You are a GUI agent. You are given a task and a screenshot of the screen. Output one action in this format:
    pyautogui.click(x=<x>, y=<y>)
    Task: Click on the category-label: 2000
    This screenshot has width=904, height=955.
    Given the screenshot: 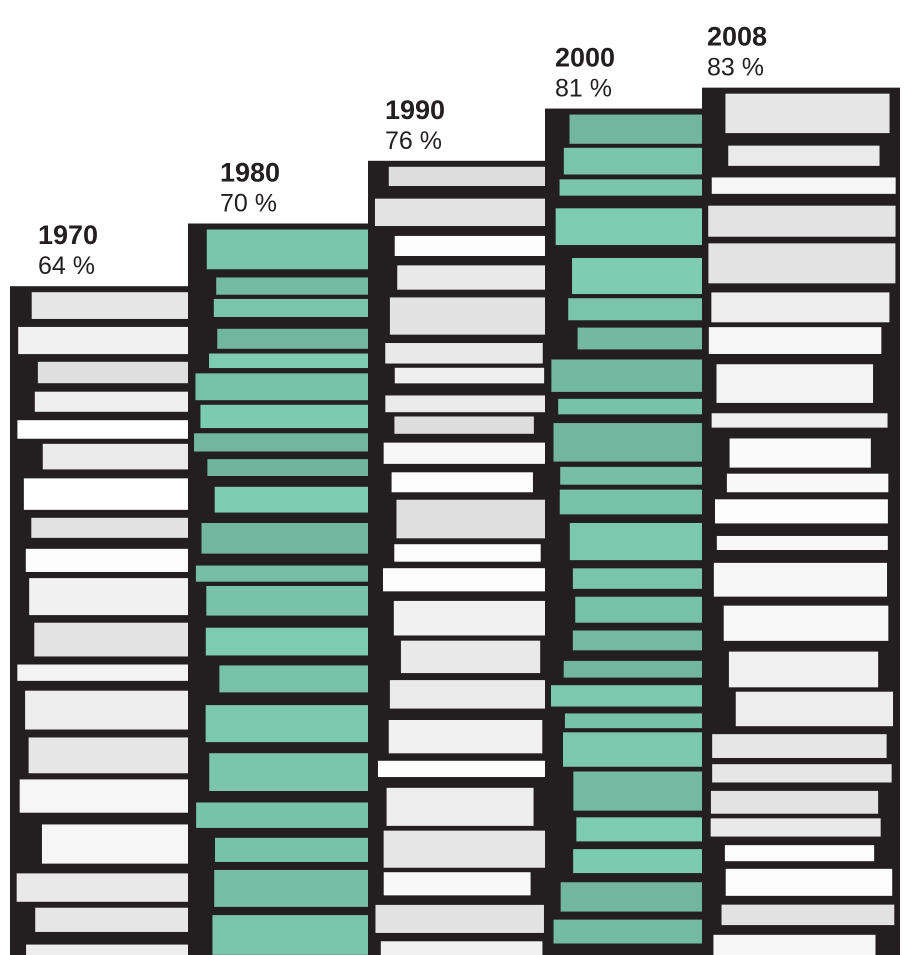 What is the action you would take?
    pyautogui.click(x=585, y=58)
    